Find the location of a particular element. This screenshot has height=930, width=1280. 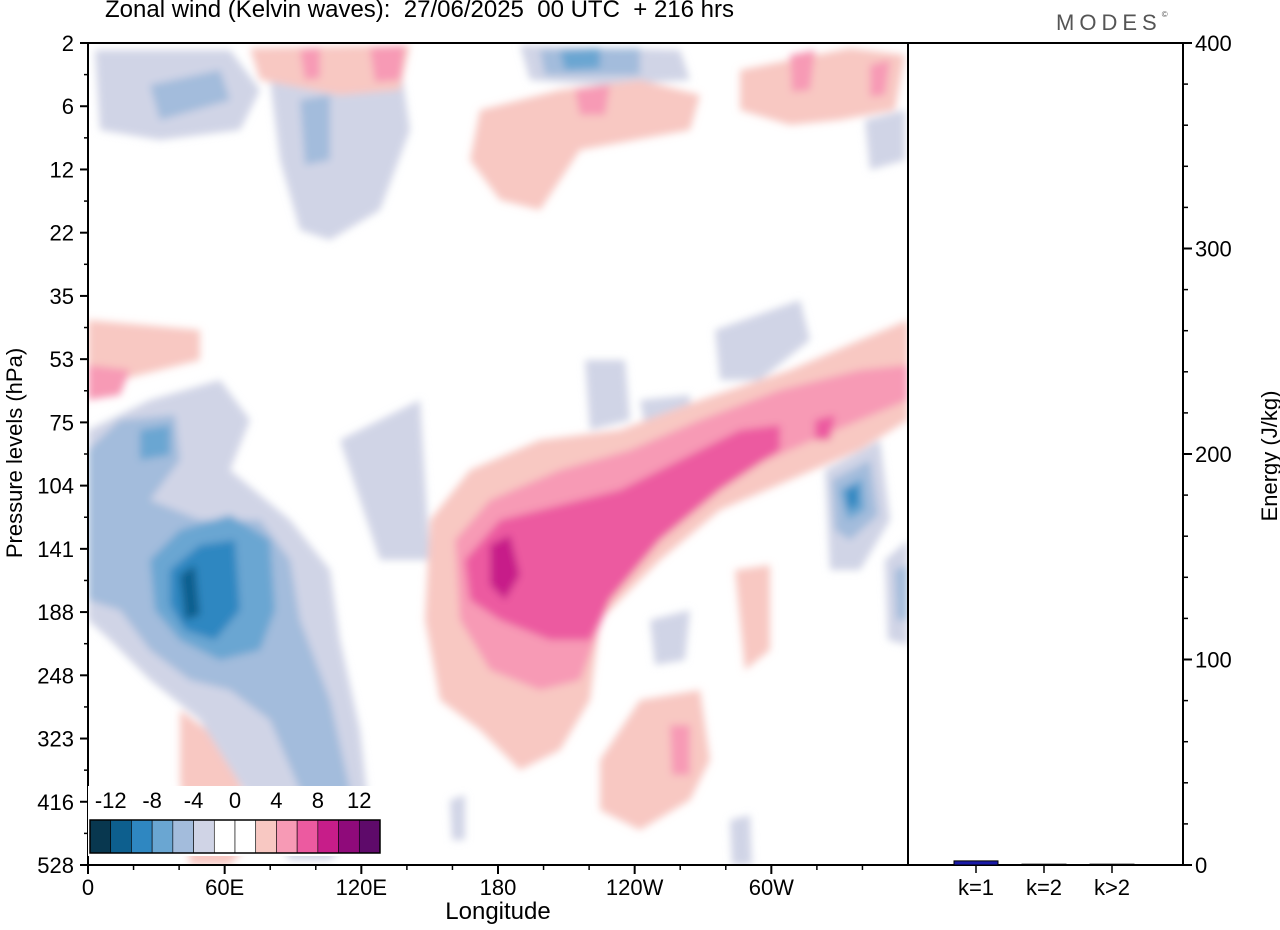

energy-tick-label: 400 is located at coordinates (1213, 43).